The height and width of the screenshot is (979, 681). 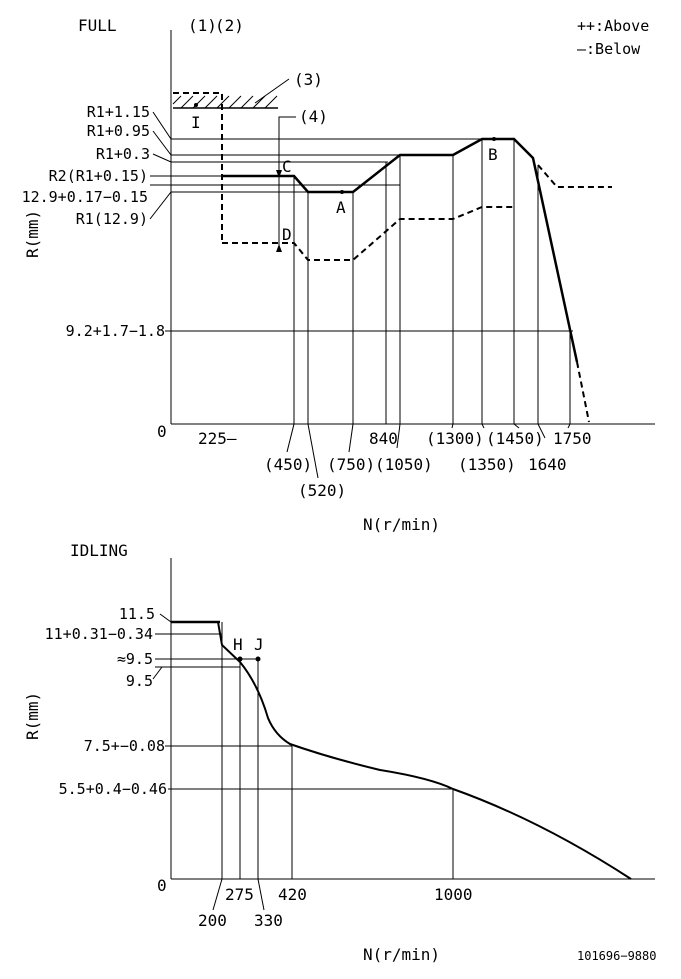 I want to click on y-tick-r1-plus-1-15: R1+1.15, so click(x=118, y=112).